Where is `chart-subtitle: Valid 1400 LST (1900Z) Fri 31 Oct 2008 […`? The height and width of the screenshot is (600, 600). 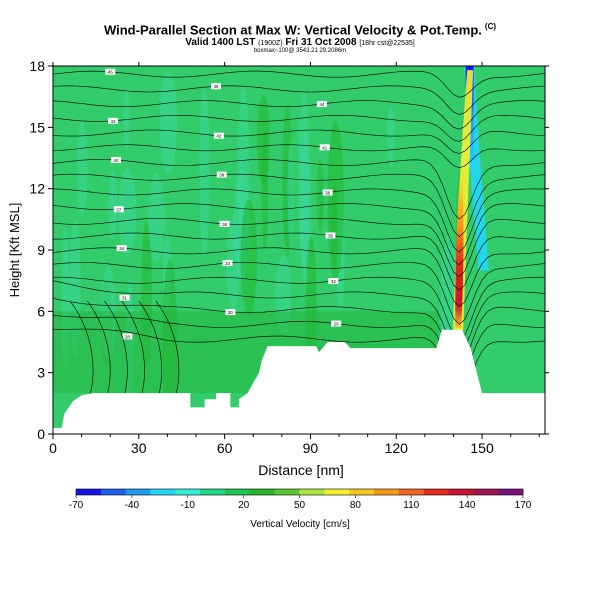 chart-subtitle: Valid 1400 LST (1900Z) Fri 31 Oct 2008 [… is located at coordinates (300, 42).